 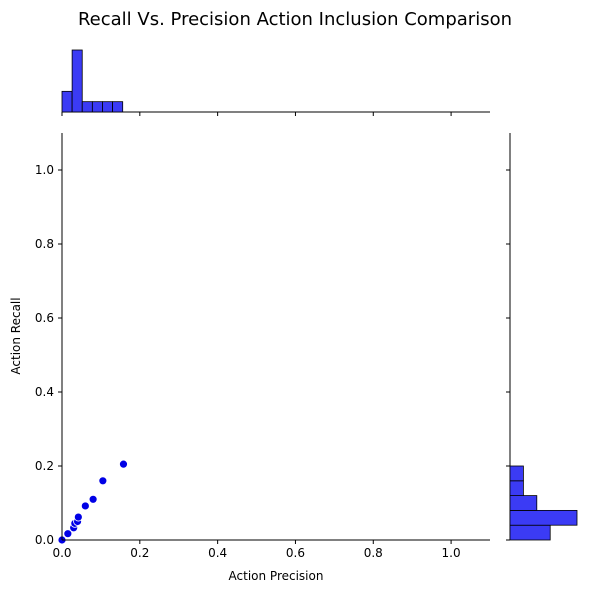 What do you see at coordinates (139, 553) in the screenshot?
I see `x-tick-label: 0.2` at bounding box center [139, 553].